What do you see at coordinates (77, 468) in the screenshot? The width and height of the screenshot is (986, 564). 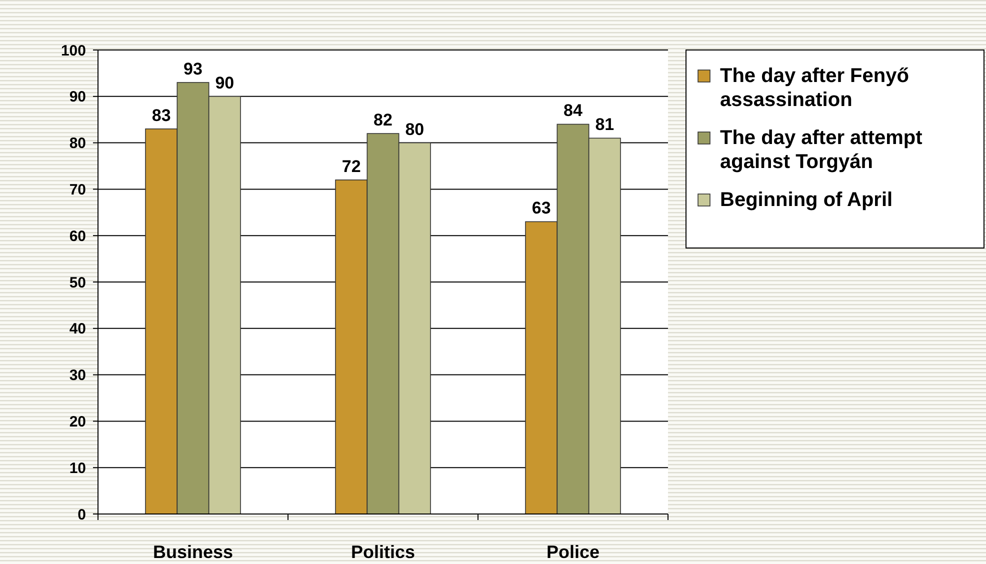 I see `y-tick-label: 10` at bounding box center [77, 468].